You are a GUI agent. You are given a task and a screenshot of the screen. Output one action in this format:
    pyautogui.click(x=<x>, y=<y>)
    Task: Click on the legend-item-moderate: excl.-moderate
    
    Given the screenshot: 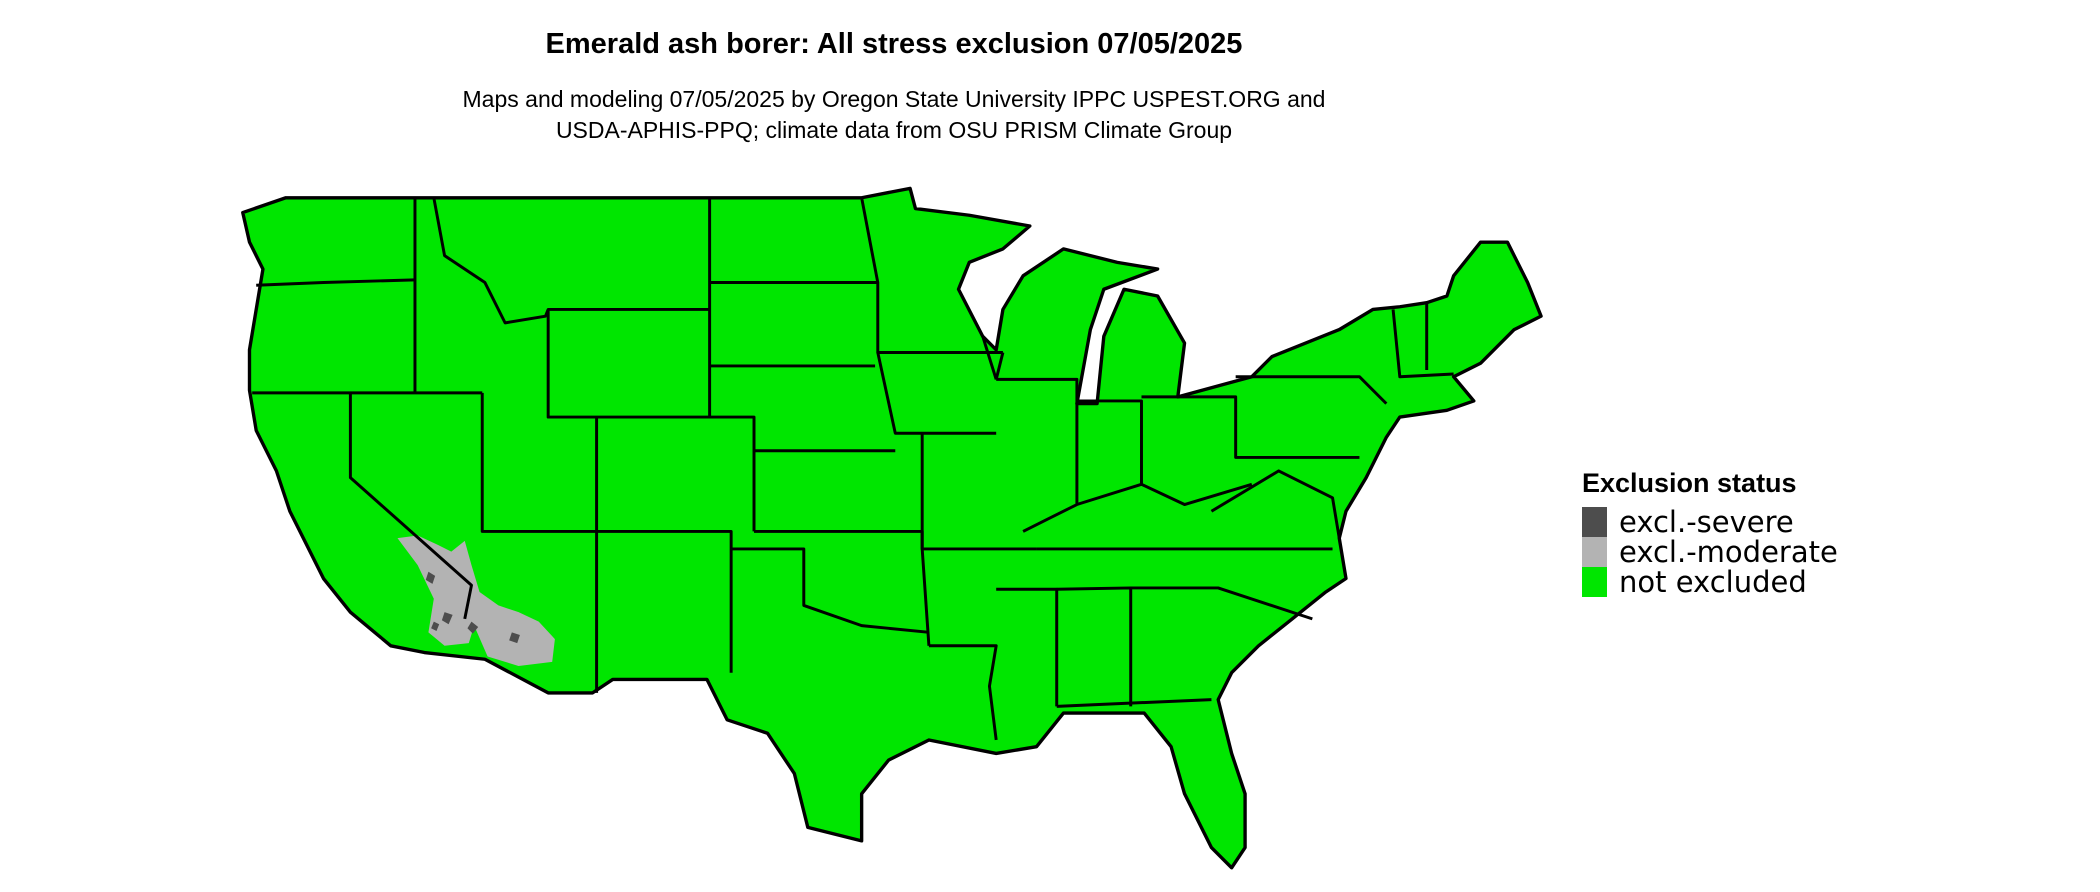 What is the action you would take?
    pyautogui.click(x=1710, y=552)
    